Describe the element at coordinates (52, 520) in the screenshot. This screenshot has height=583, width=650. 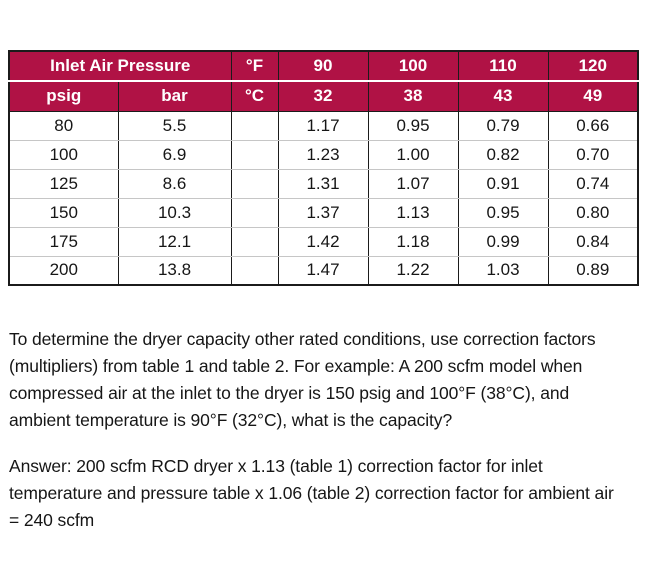
I see `text-line: = 240 scfm` at that location.